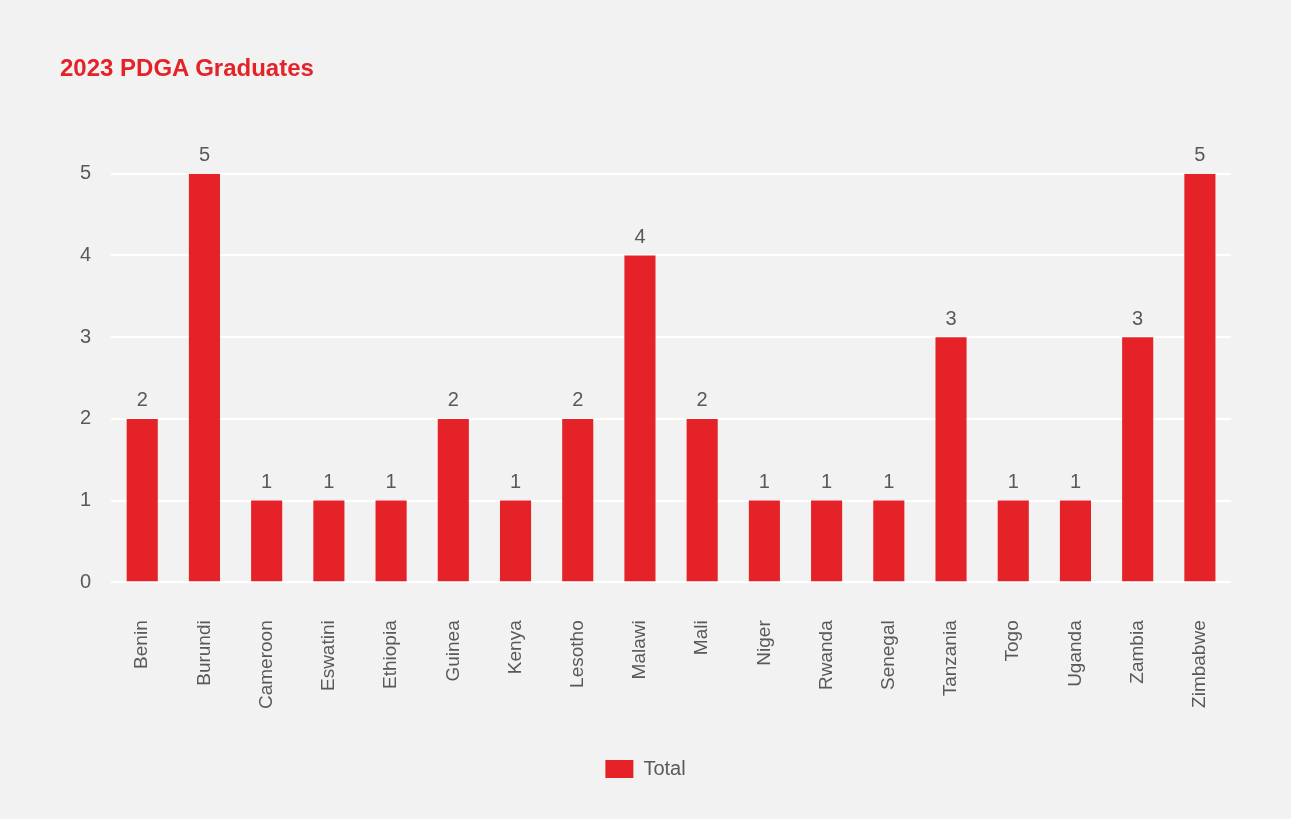 The height and width of the screenshot is (819, 1291). Describe the element at coordinates (514, 647) in the screenshot. I see `x-tick-label: Kenya` at that location.